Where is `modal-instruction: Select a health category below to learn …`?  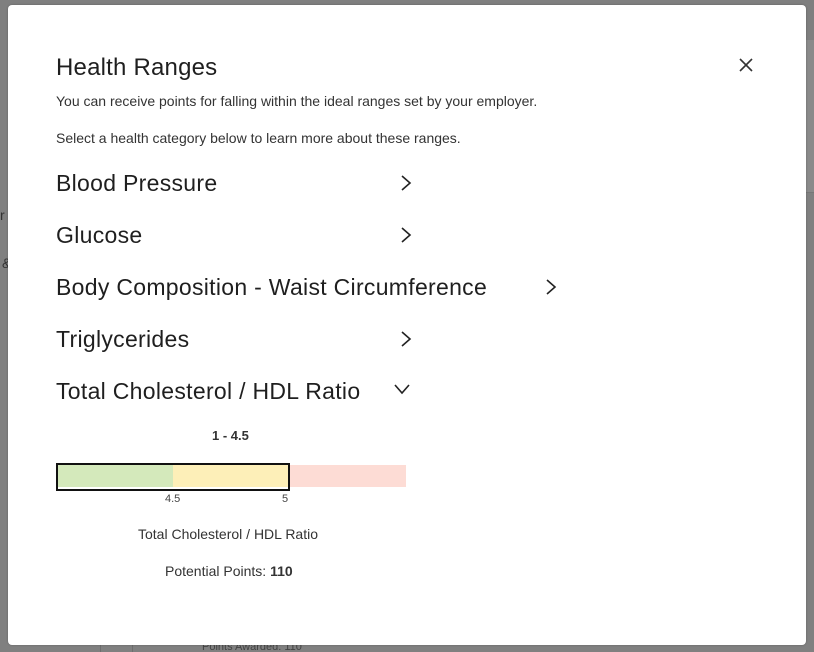 modal-instruction: Select a health category below to learn … is located at coordinates (258, 138).